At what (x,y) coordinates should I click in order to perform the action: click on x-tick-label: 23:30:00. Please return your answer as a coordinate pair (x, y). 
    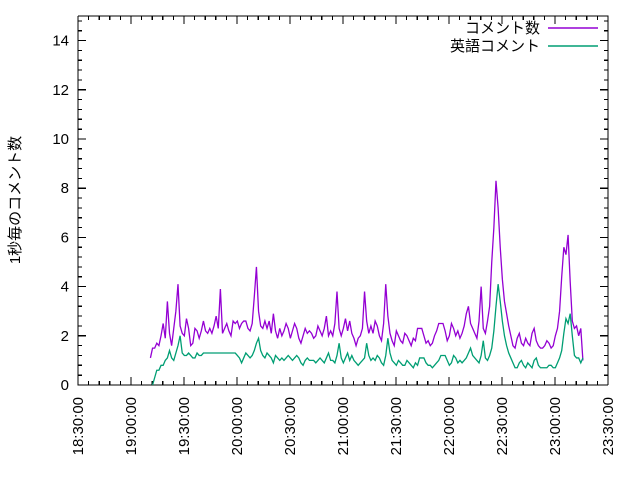
    Looking at the image, I should click on (608, 426).